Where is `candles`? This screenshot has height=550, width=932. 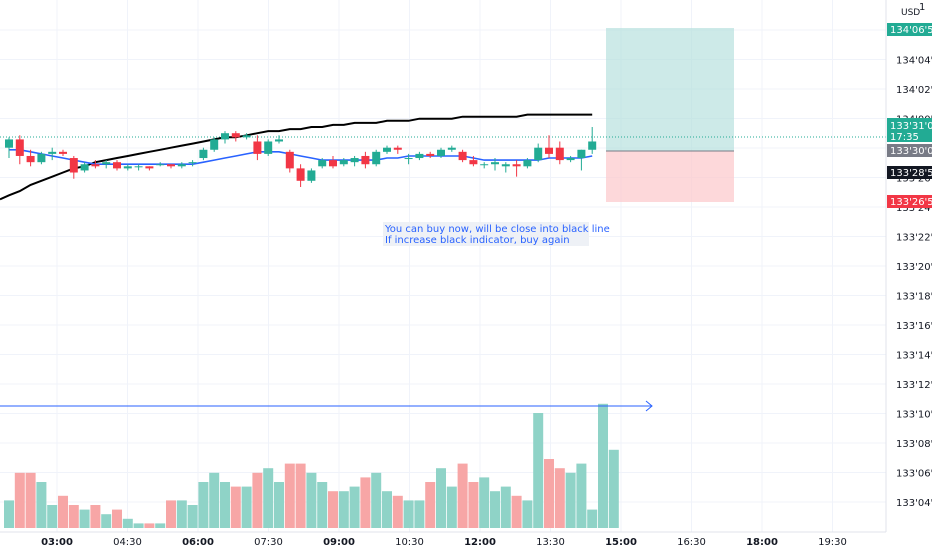 candles is located at coordinates (301, 157).